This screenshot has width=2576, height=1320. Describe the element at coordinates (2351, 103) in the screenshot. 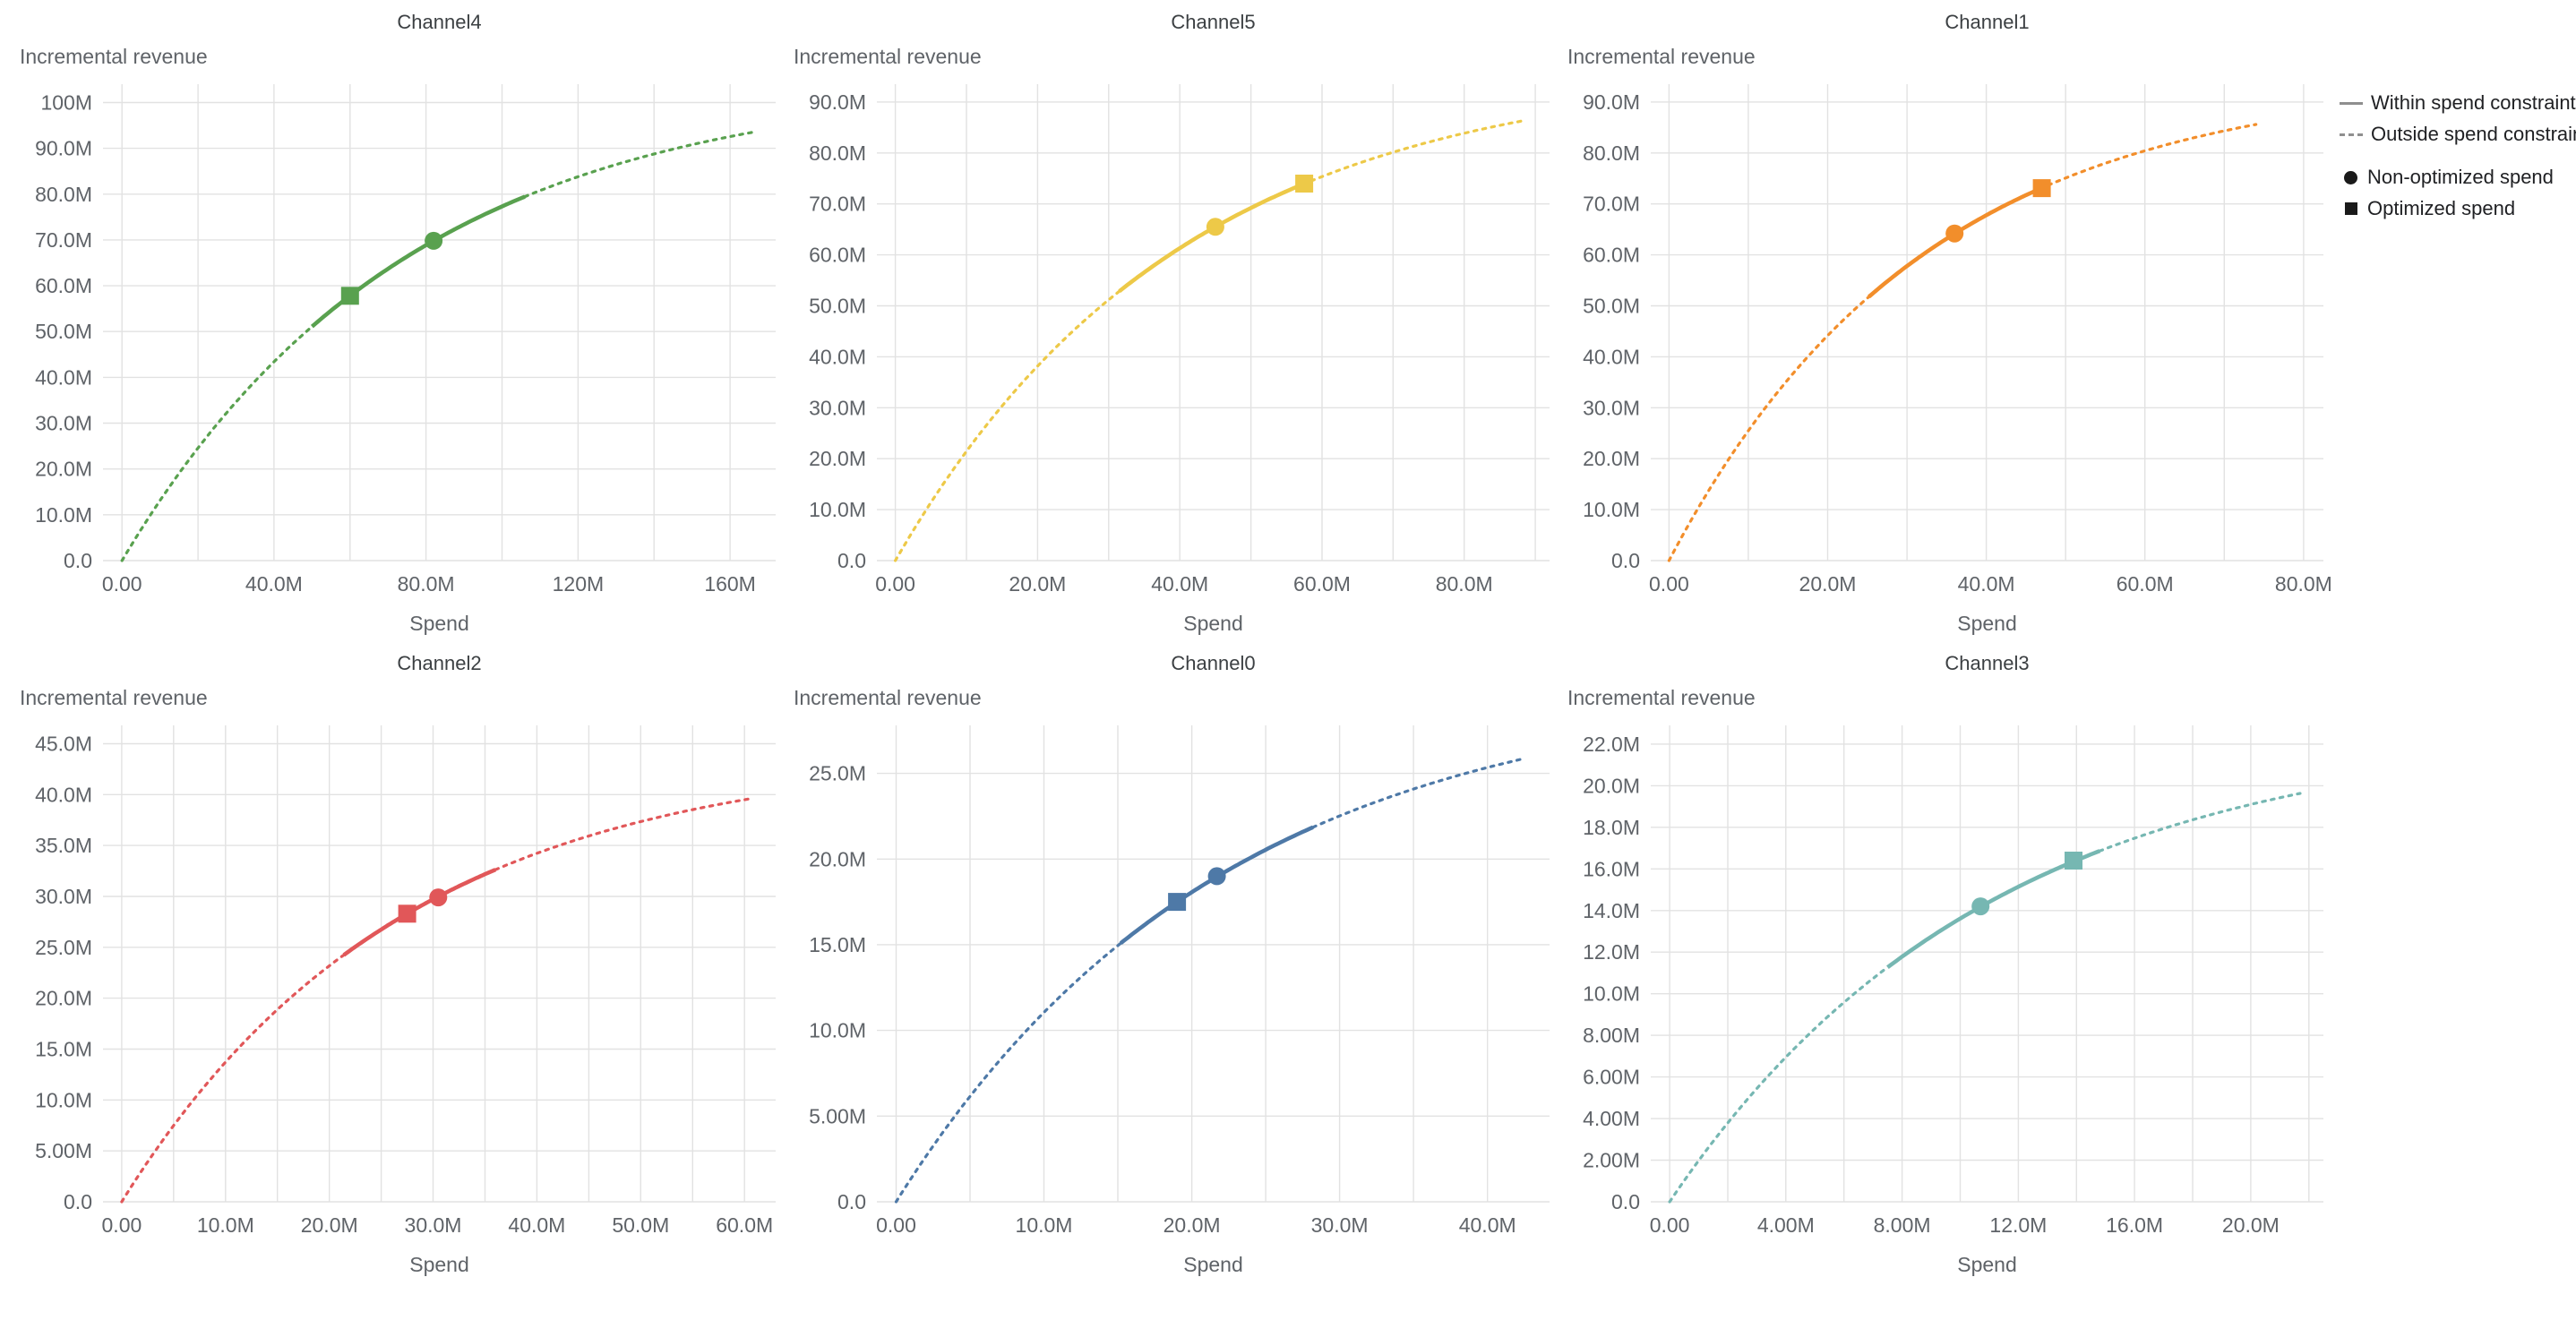

I see `solid-line-icon` at that location.